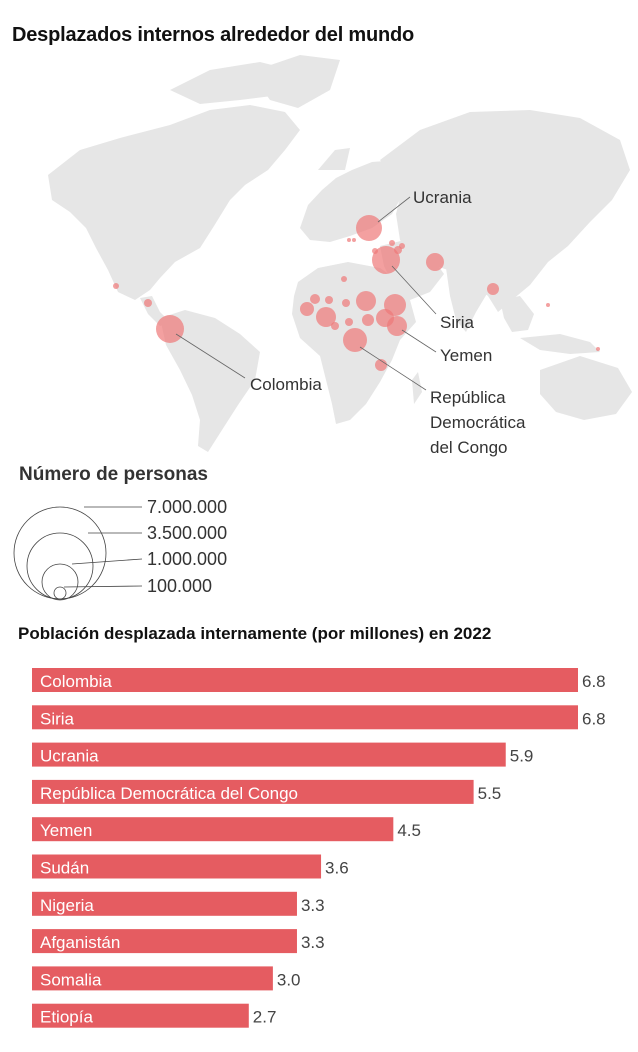  I want to click on bar-label-somalia: Somalia, so click(71, 979).